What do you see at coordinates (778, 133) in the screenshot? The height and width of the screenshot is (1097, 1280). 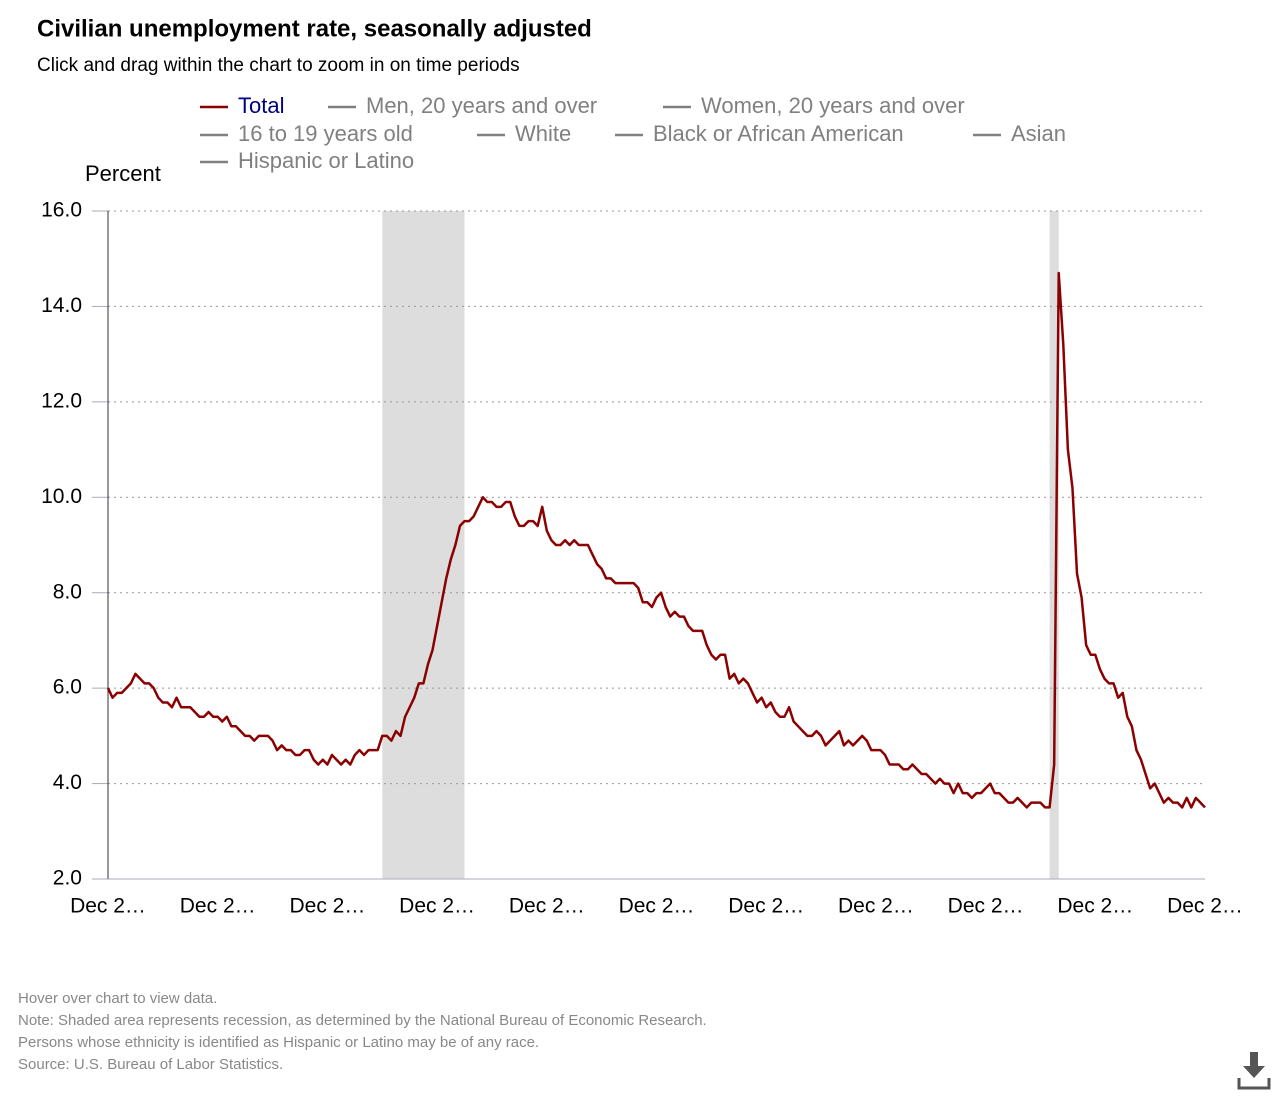 I see `legend-label: Black or African American` at bounding box center [778, 133].